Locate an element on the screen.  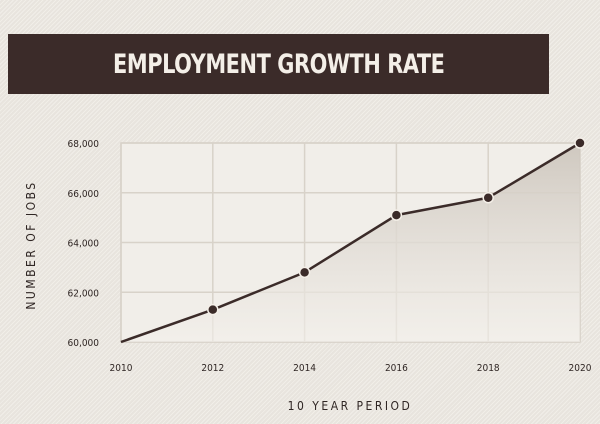
chart-title: EMPLOYMENT GROWTH RATE is located at coordinates (278, 64).